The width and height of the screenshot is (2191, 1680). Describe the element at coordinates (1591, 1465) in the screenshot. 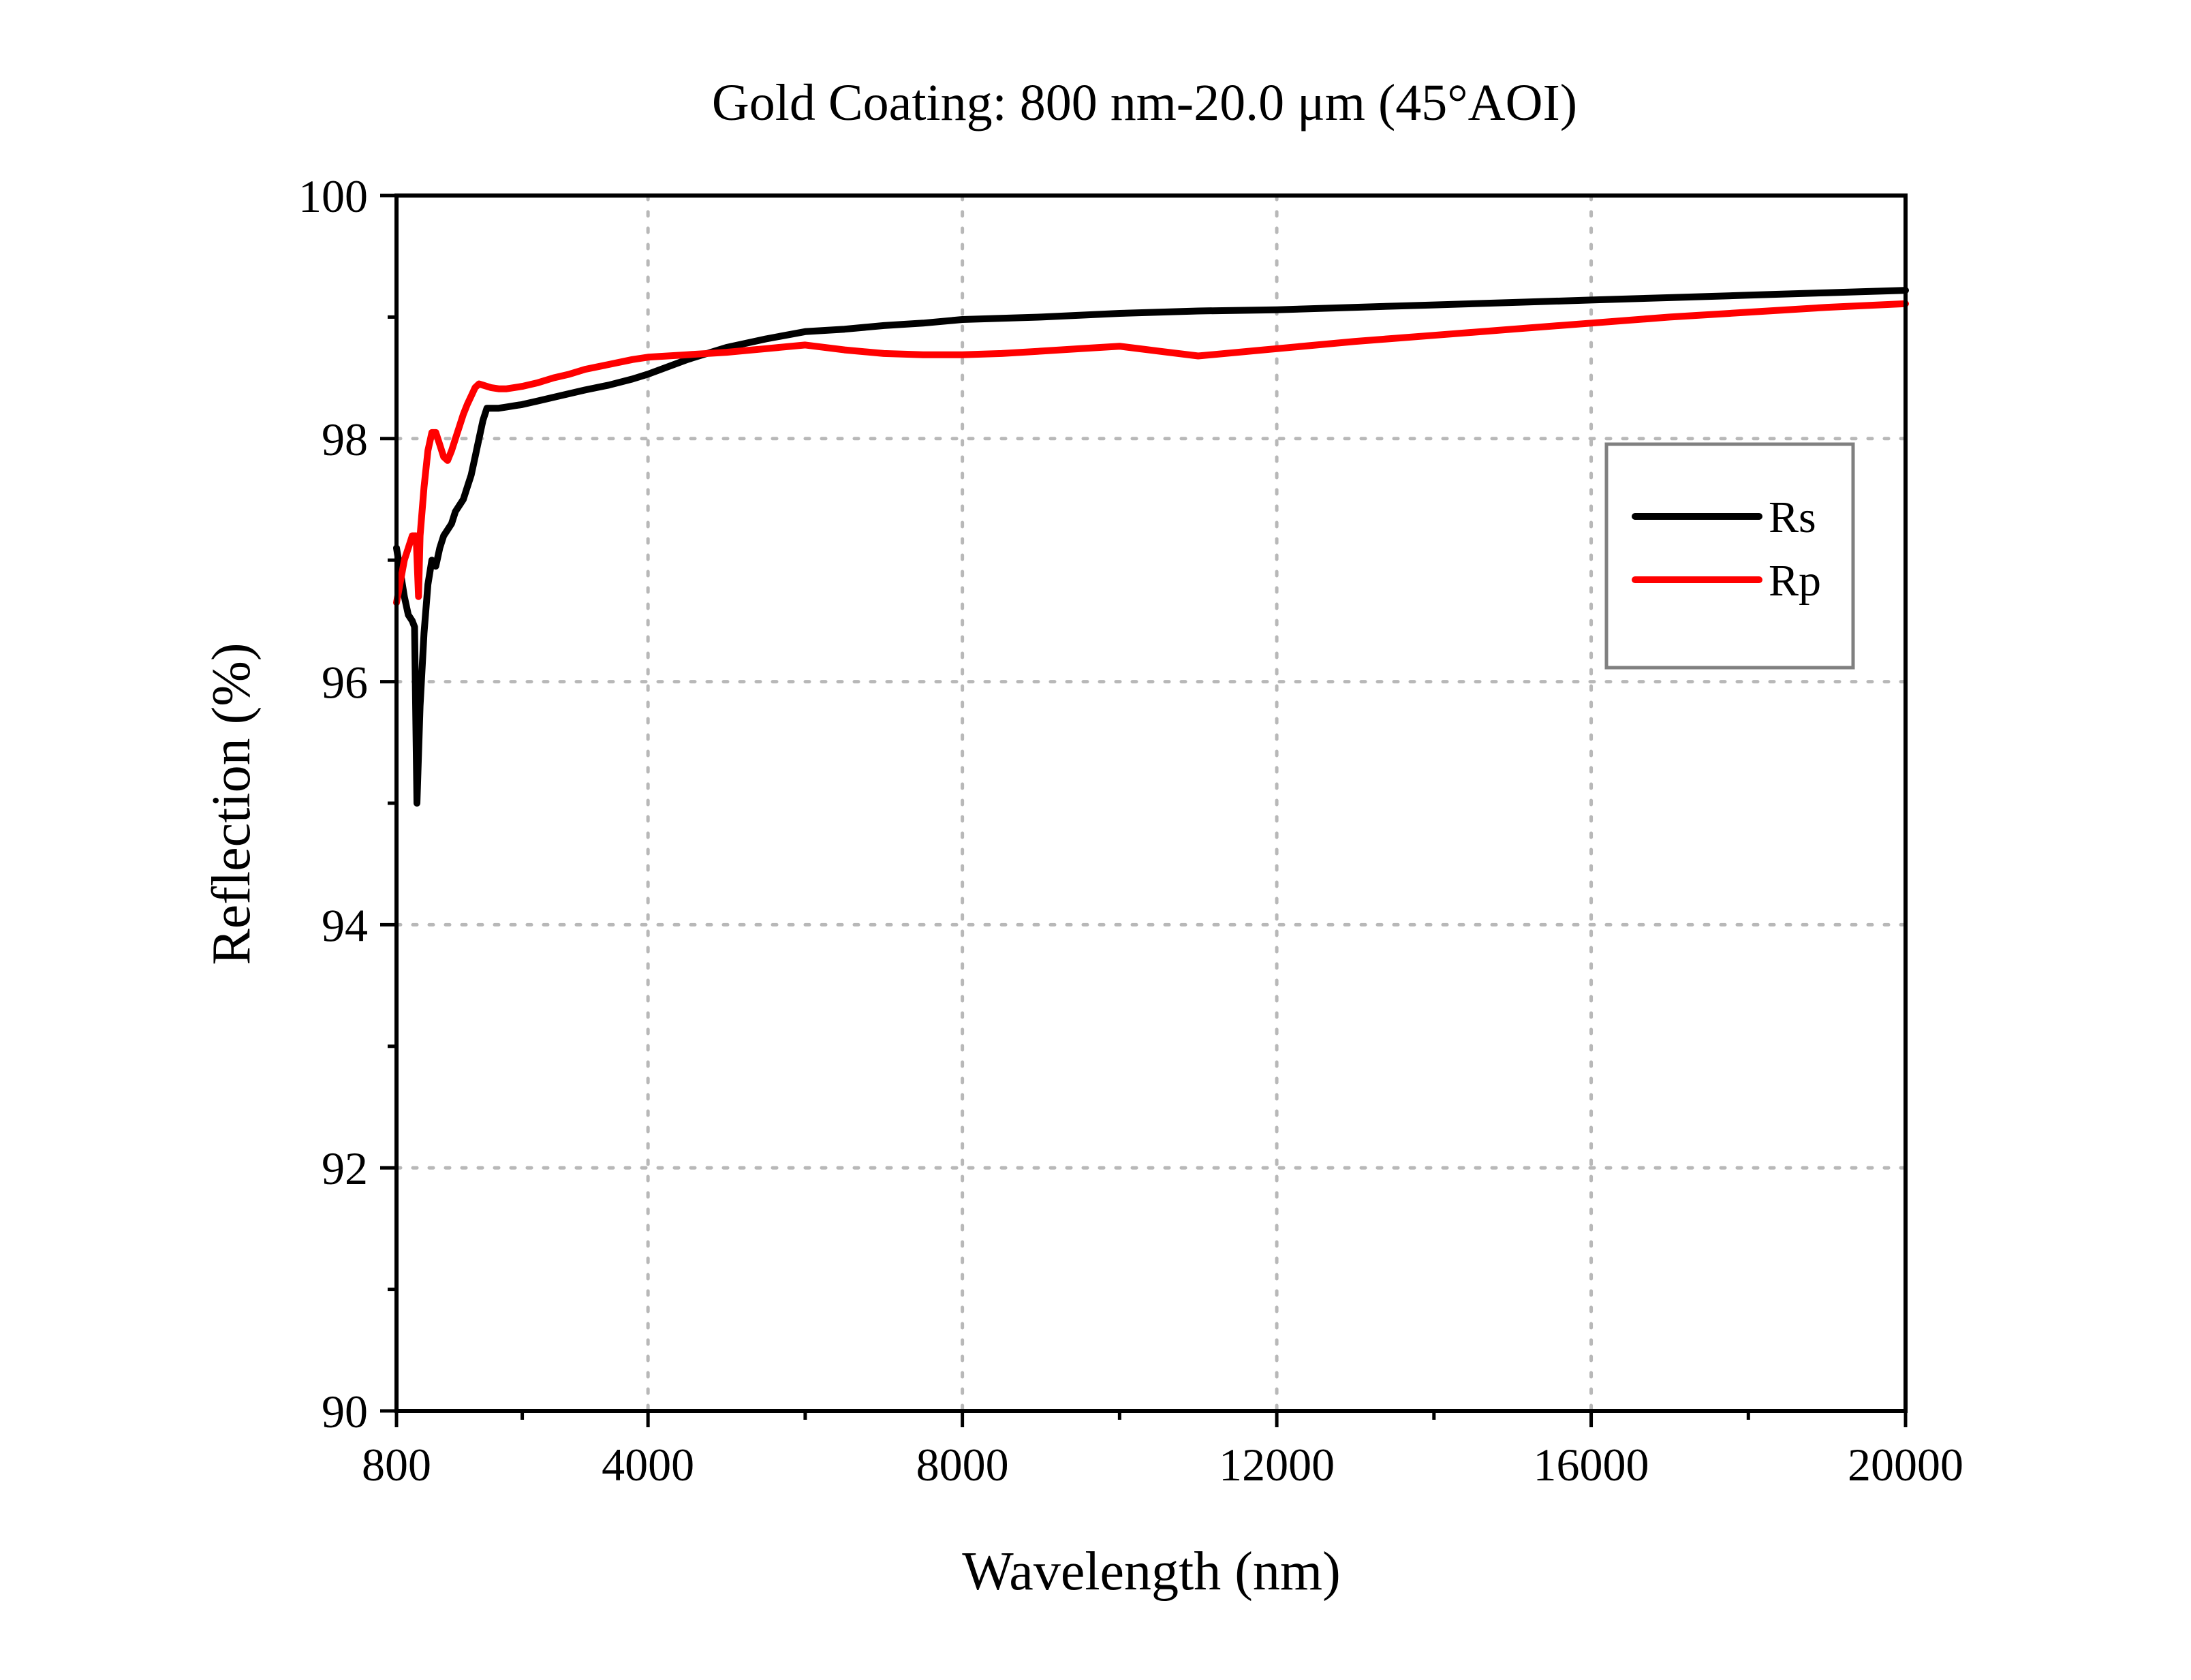

I see `x-tick-label-16000: 16000` at that location.